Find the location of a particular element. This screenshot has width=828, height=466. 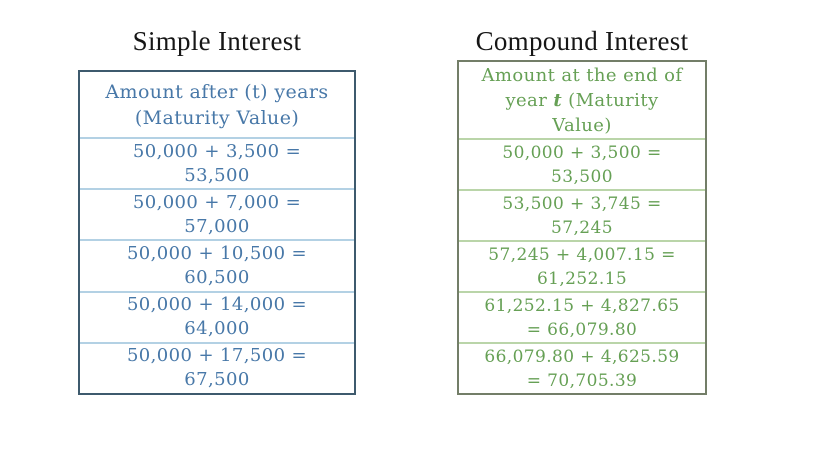

header-text: (Maturity is located at coordinates (610, 100).